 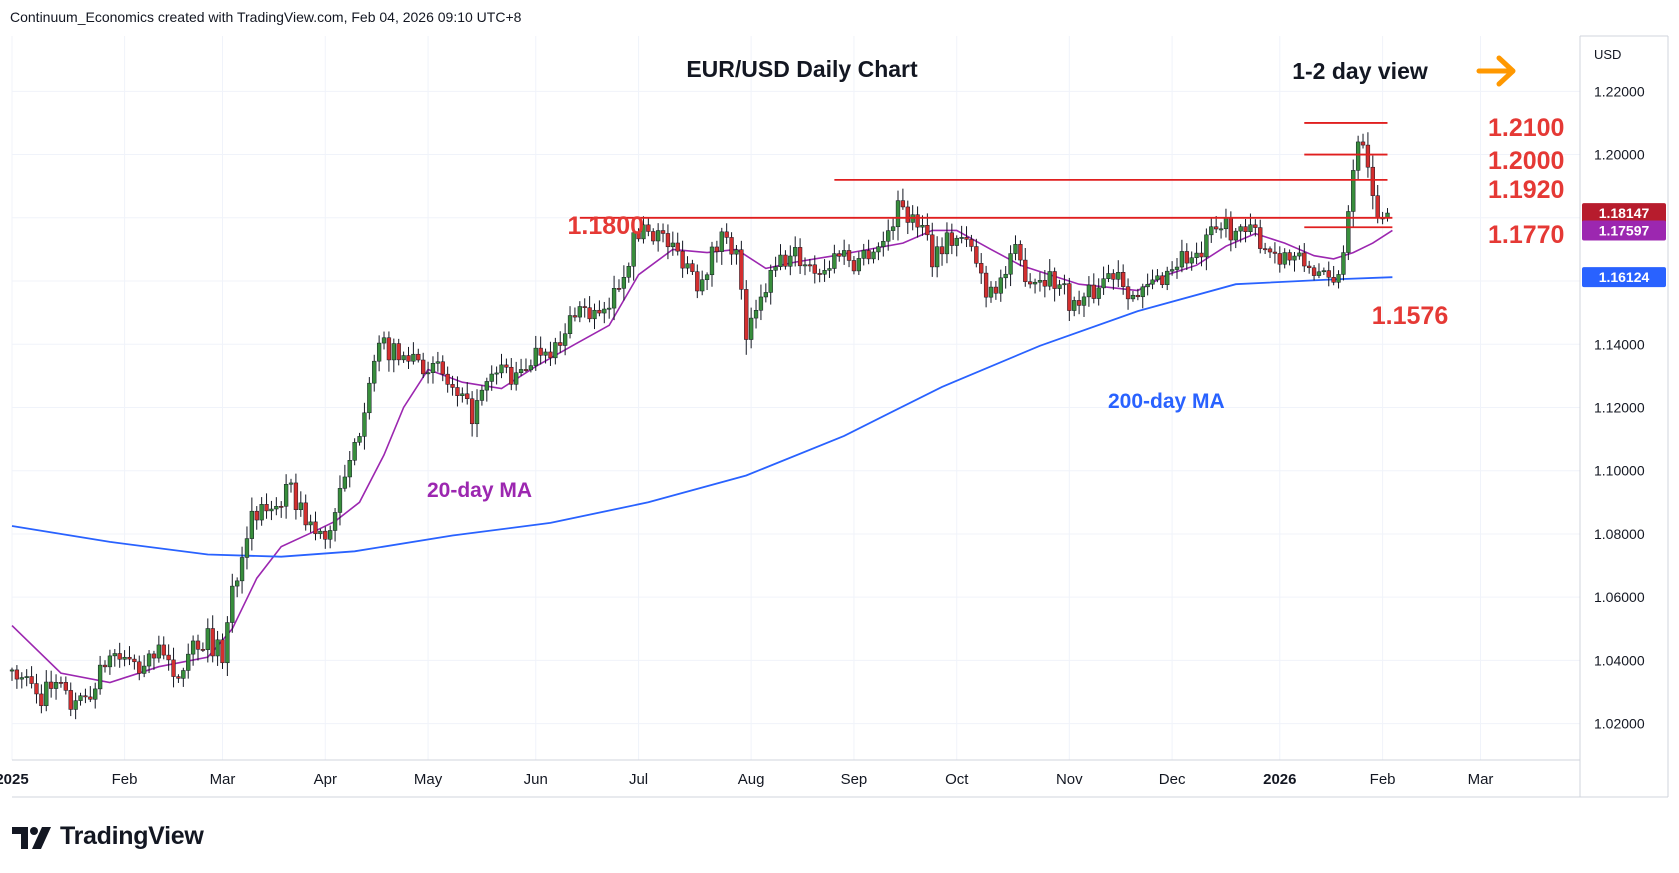 What do you see at coordinates (325, 779) in the screenshot?
I see `x-tick-label-3: Apr` at bounding box center [325, 779].